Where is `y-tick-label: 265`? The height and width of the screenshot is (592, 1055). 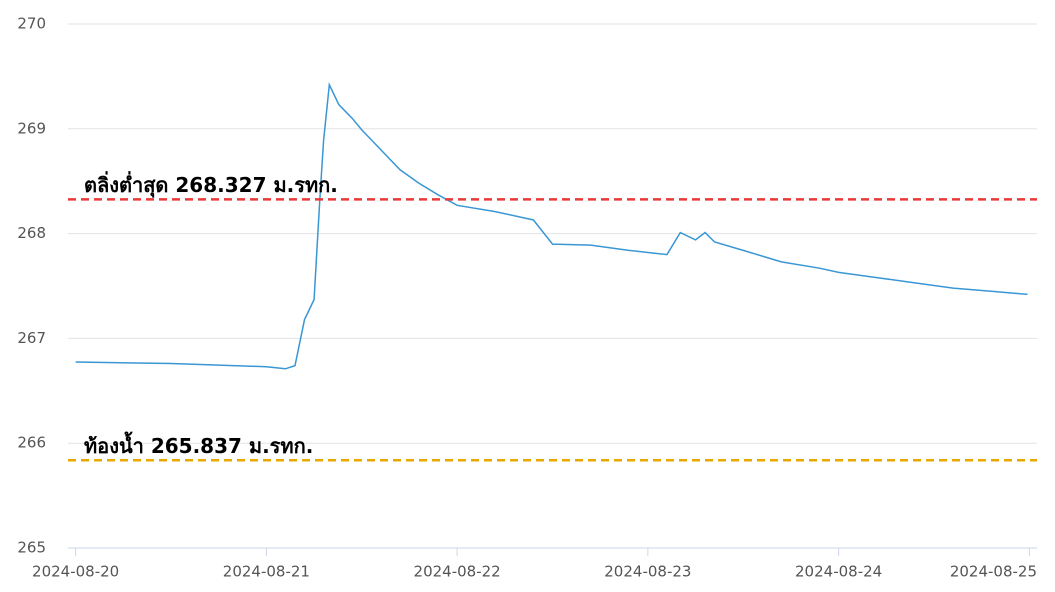
y-tick-label: 265 is located at coordinates (31, 548).